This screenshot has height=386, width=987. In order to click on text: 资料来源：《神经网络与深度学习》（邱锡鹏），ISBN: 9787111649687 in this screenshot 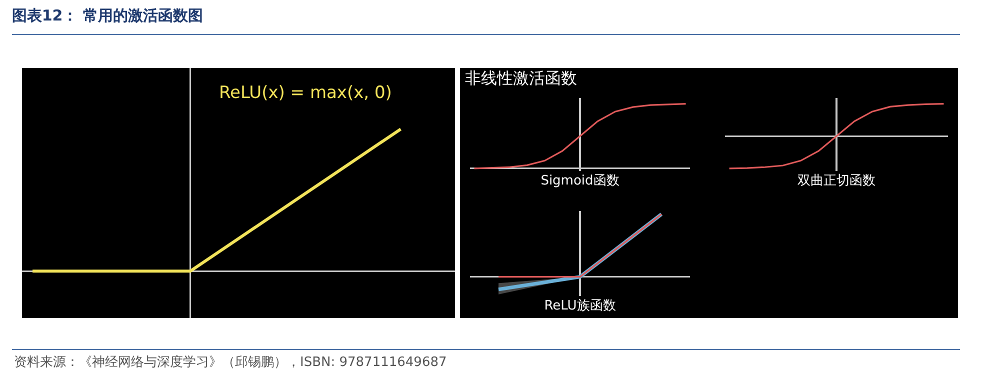, I will do `click(230, 362)`.